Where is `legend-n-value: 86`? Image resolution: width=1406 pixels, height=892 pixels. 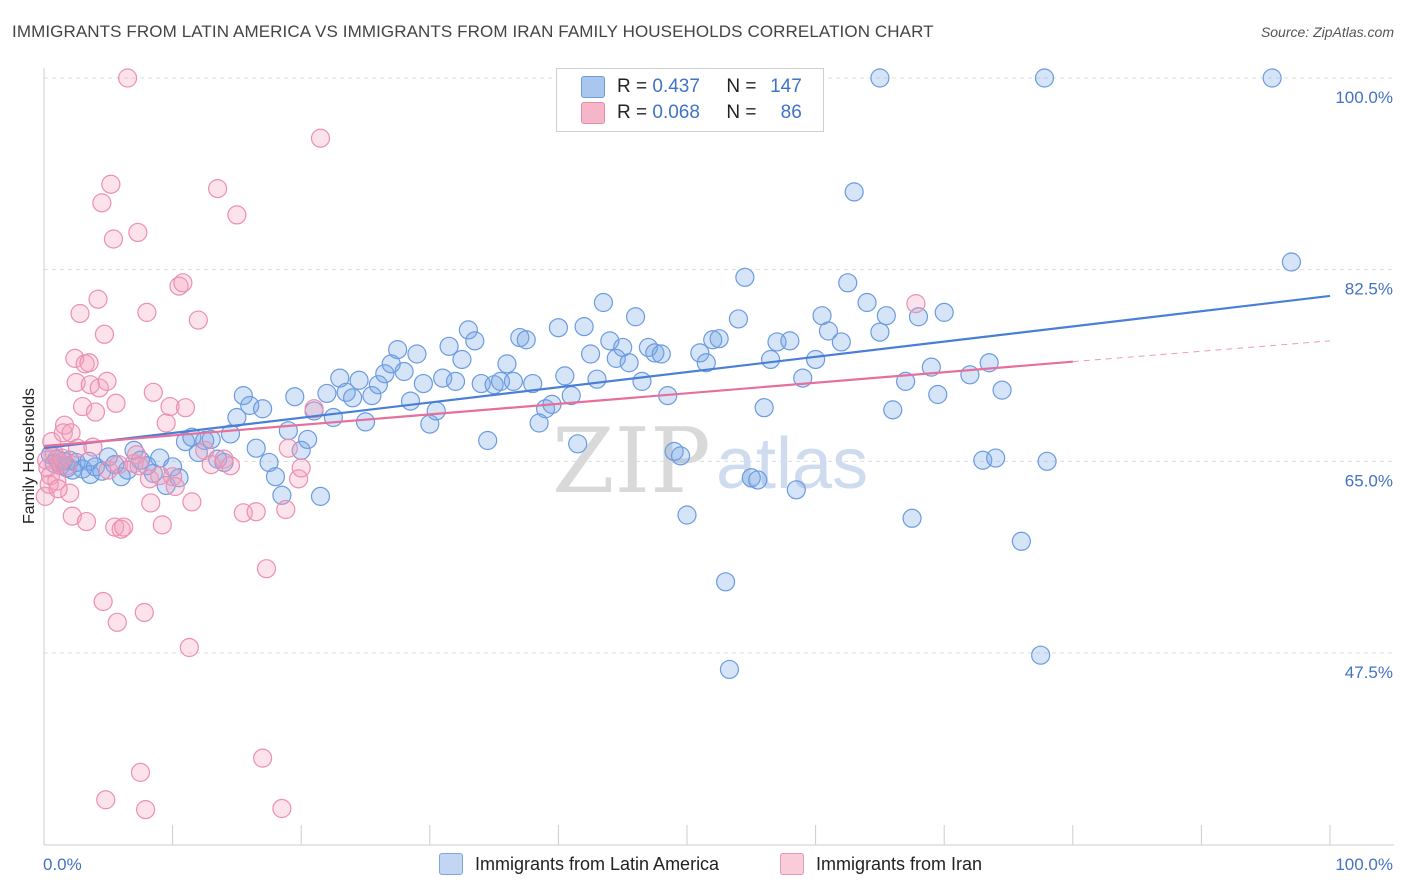 legend-n-value: 86 is located at coordinates (791, 112).